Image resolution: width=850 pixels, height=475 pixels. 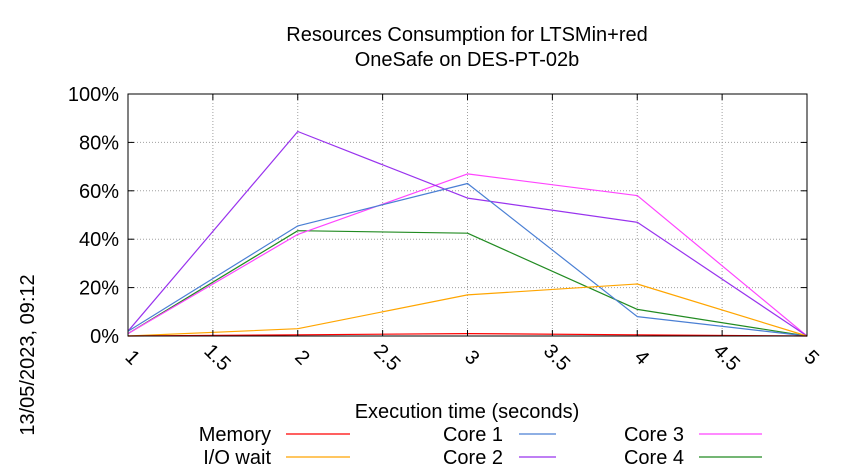 What do you see at coordinates (473, 435) in the screenshot?
I see `legend-label-core-1: Core 1` at bounding box center [473, 435].